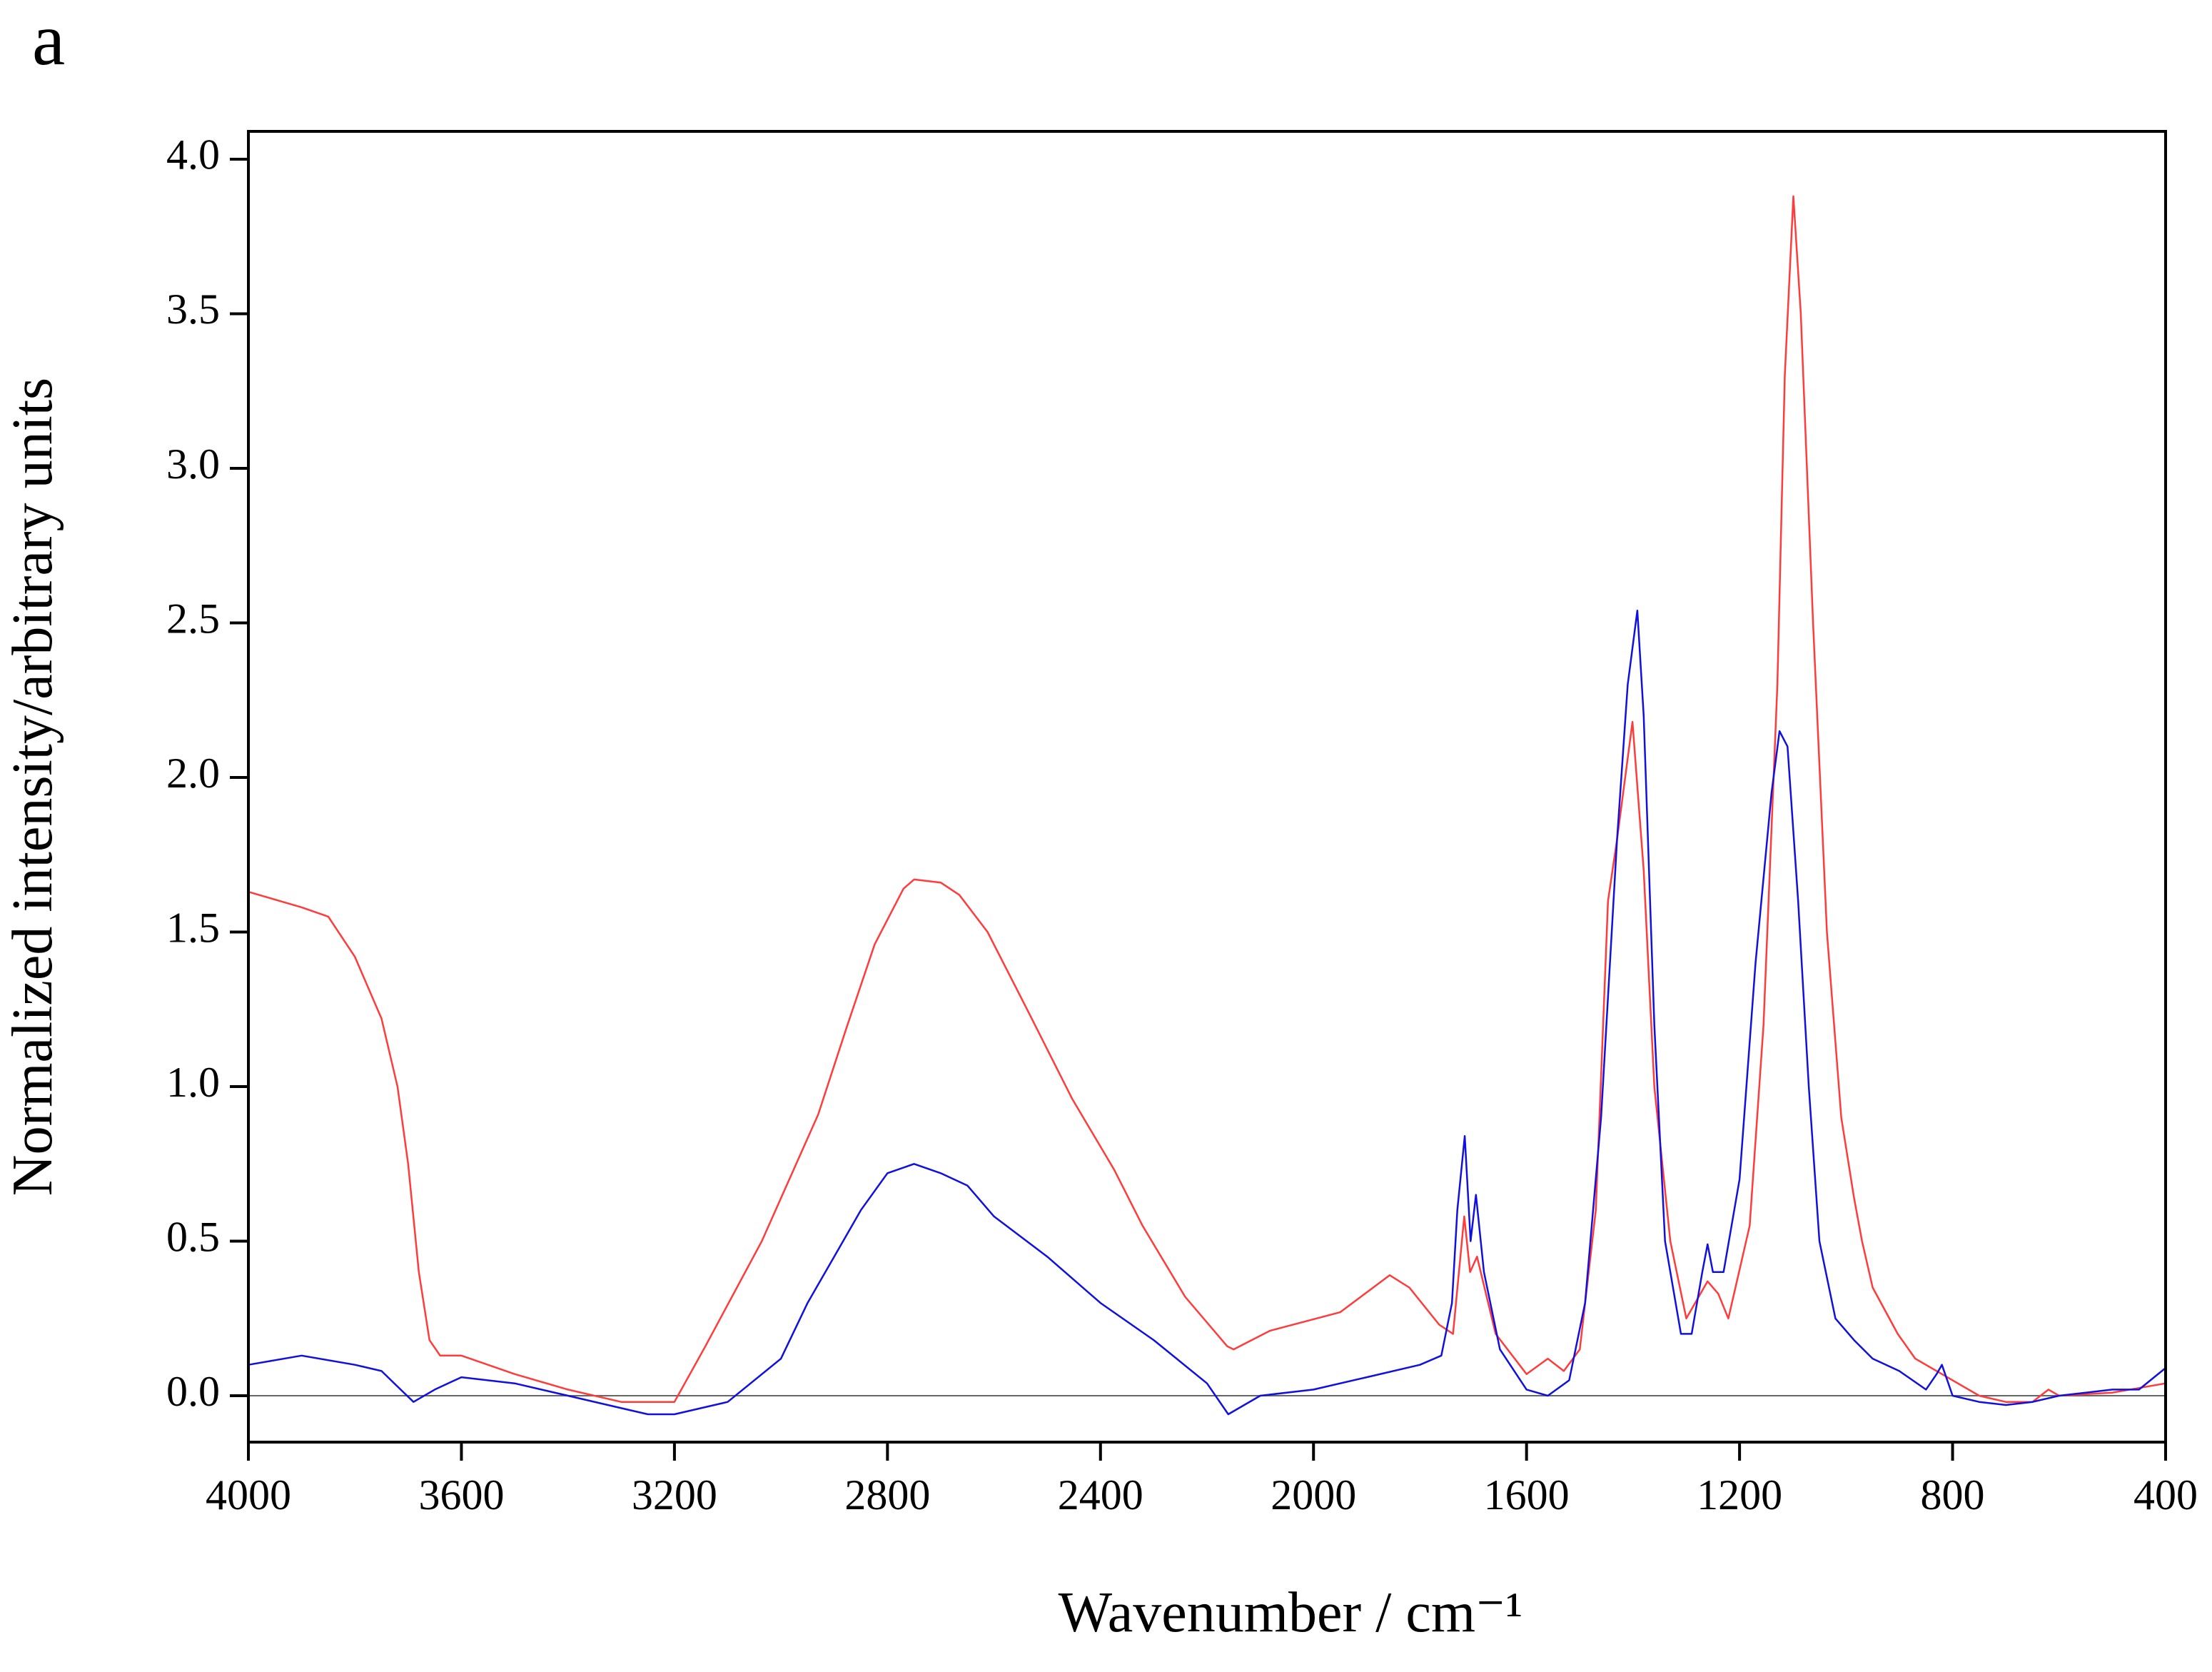 The image size is (2212, 1672). I want to click on x-tick-label: 3600, so click(461, 1495).